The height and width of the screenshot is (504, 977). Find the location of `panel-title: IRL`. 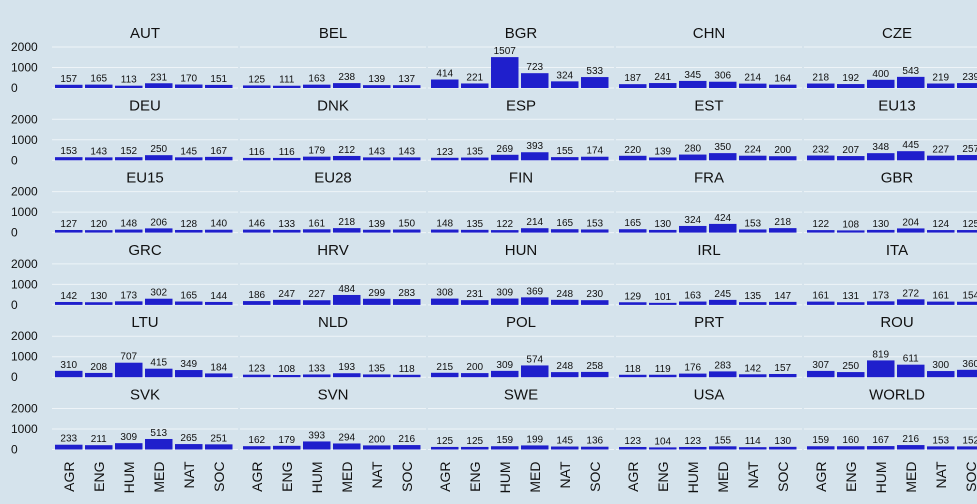

panel-title: IRL is located at coordinates (708, 250).